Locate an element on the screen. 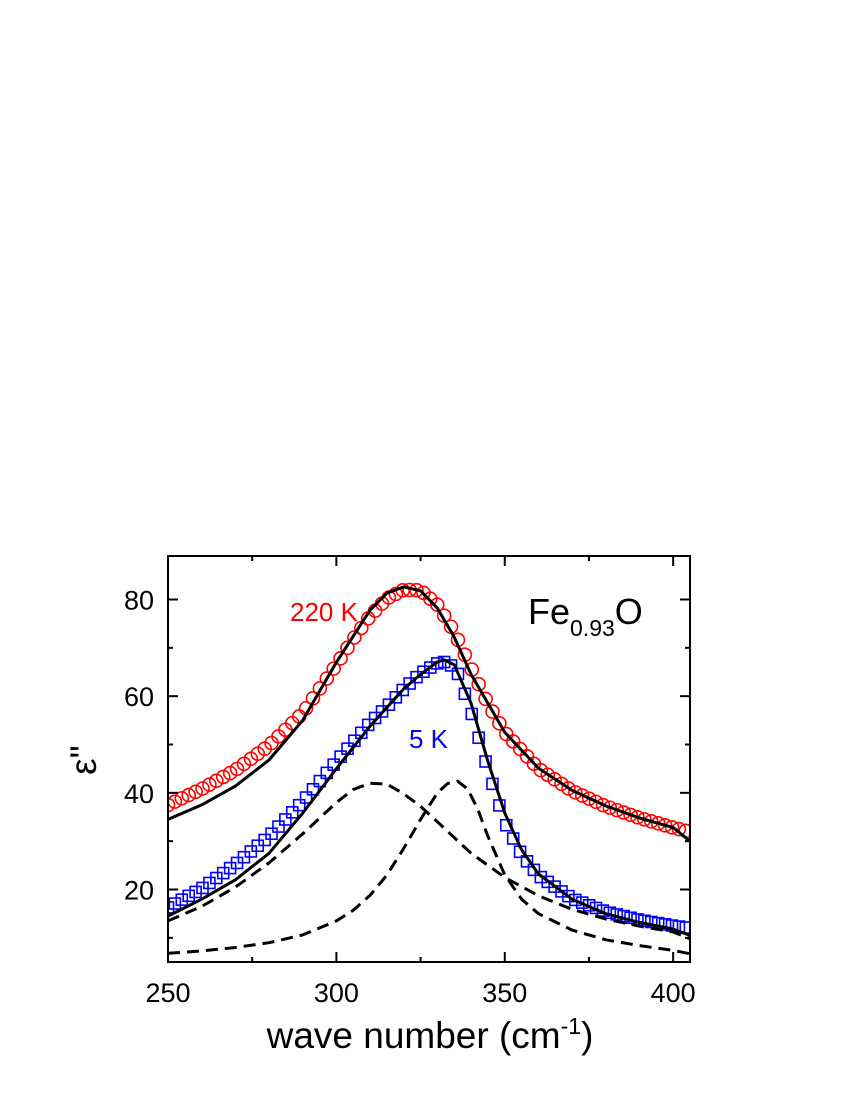  y-axis-title: ε" is located at coordinates (83, 760).